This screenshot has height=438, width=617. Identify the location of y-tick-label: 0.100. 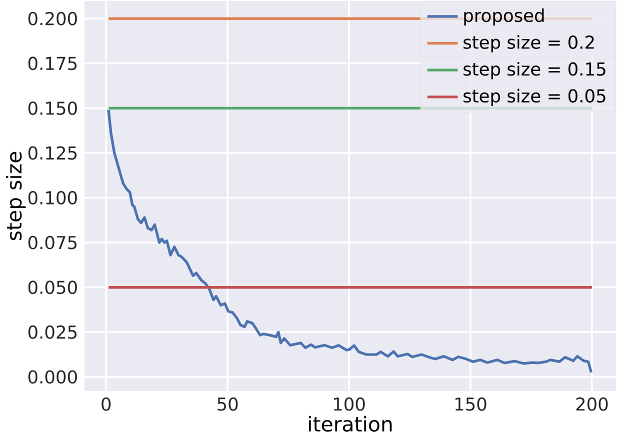
(52, 198).